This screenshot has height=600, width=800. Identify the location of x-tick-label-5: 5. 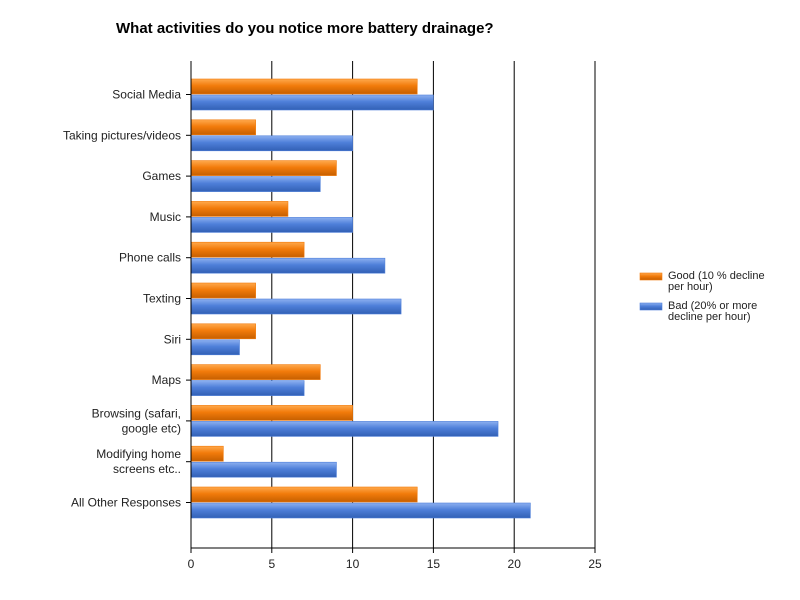
(271, 564).